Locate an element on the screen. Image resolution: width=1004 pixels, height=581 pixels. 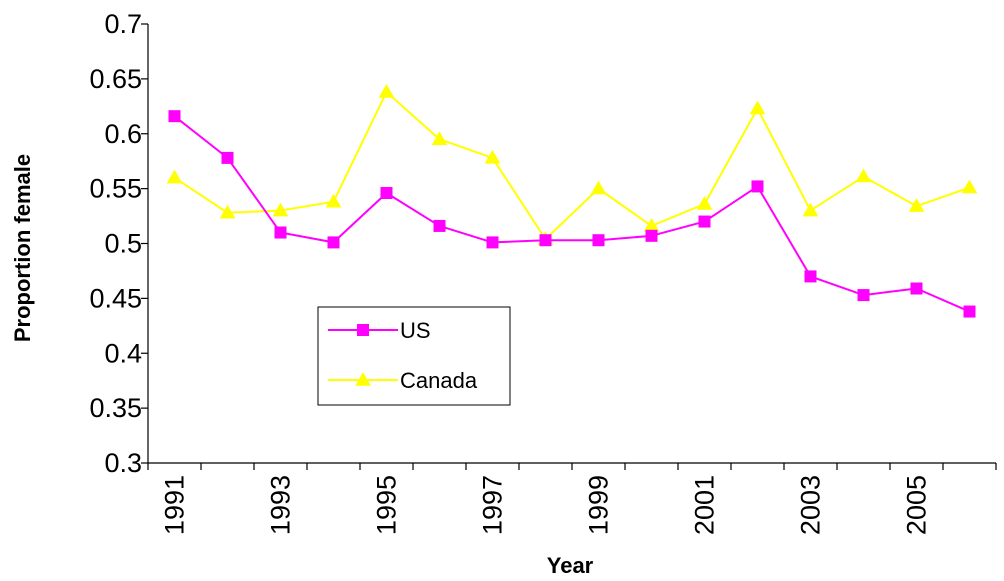
legend-box is located at coordinates (414, 356).